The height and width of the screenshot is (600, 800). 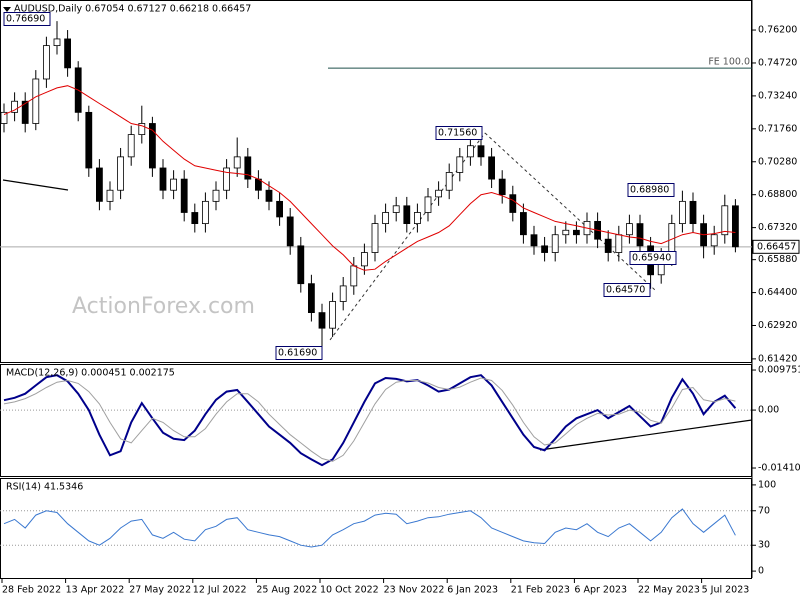 I want to click on y-tick-label: 70, so click(x=764, y=510).